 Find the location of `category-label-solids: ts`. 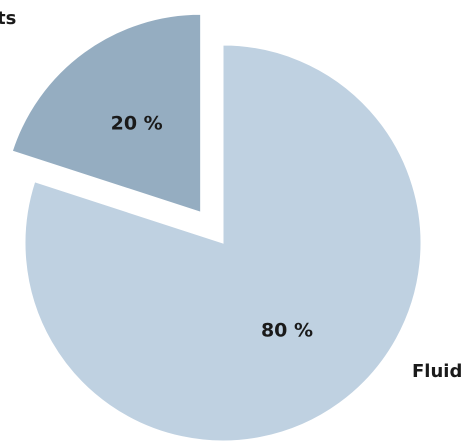

category-label-solids: ts is located at coordinates (8, 18).